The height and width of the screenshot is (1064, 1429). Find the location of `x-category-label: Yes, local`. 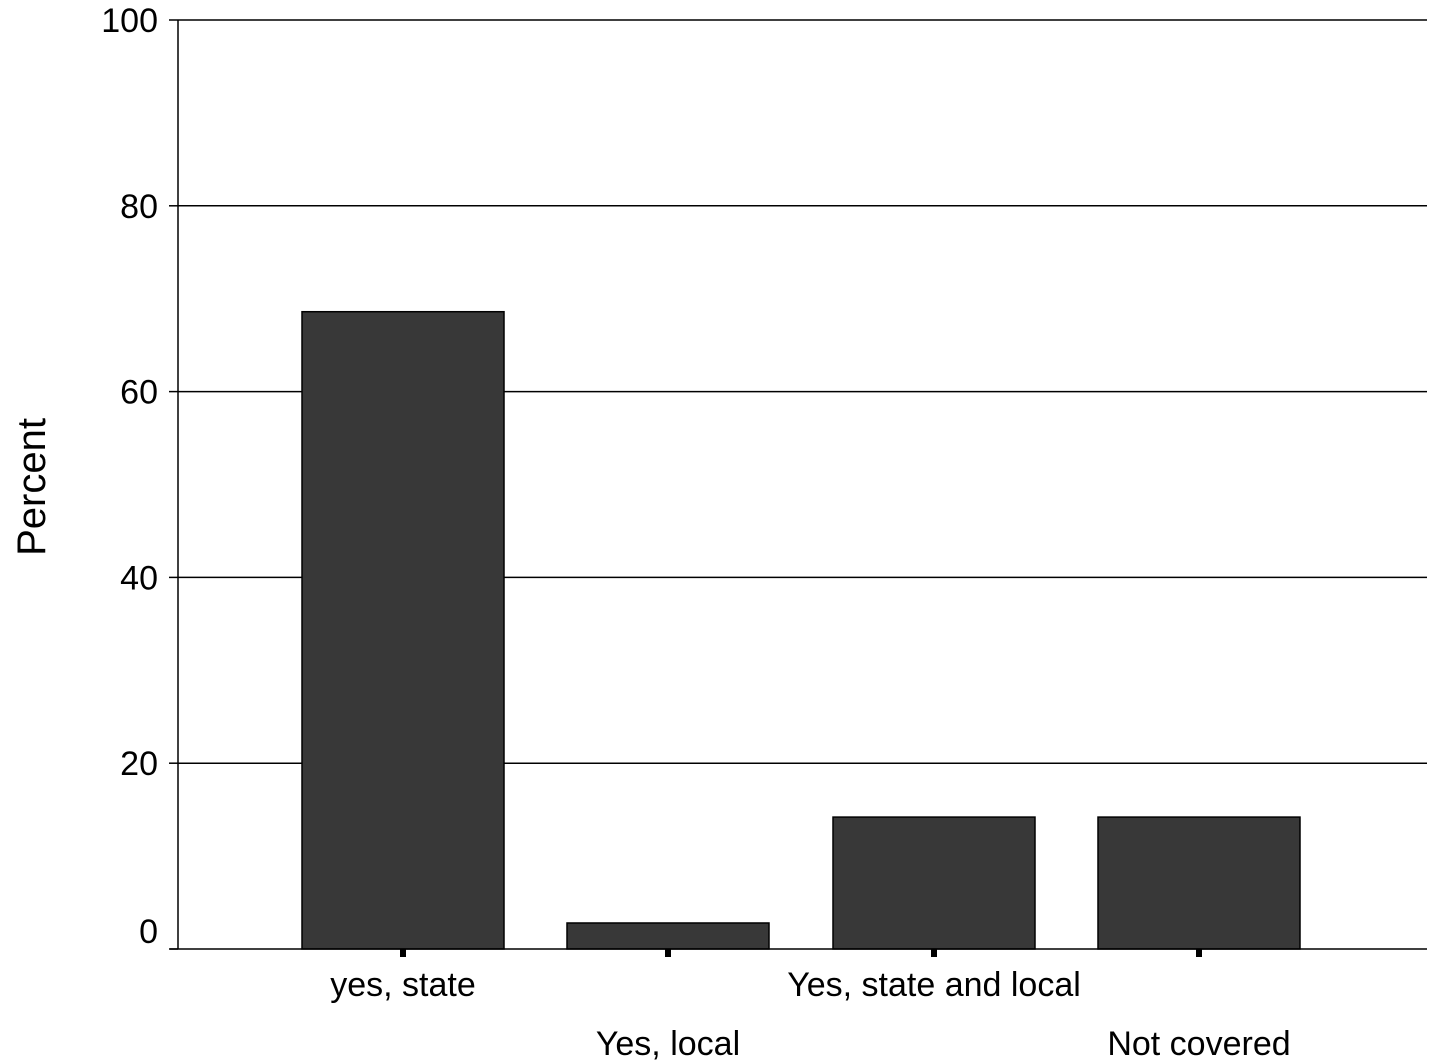

x-category-label: Yes, local is located at coordinates (668, 1044).